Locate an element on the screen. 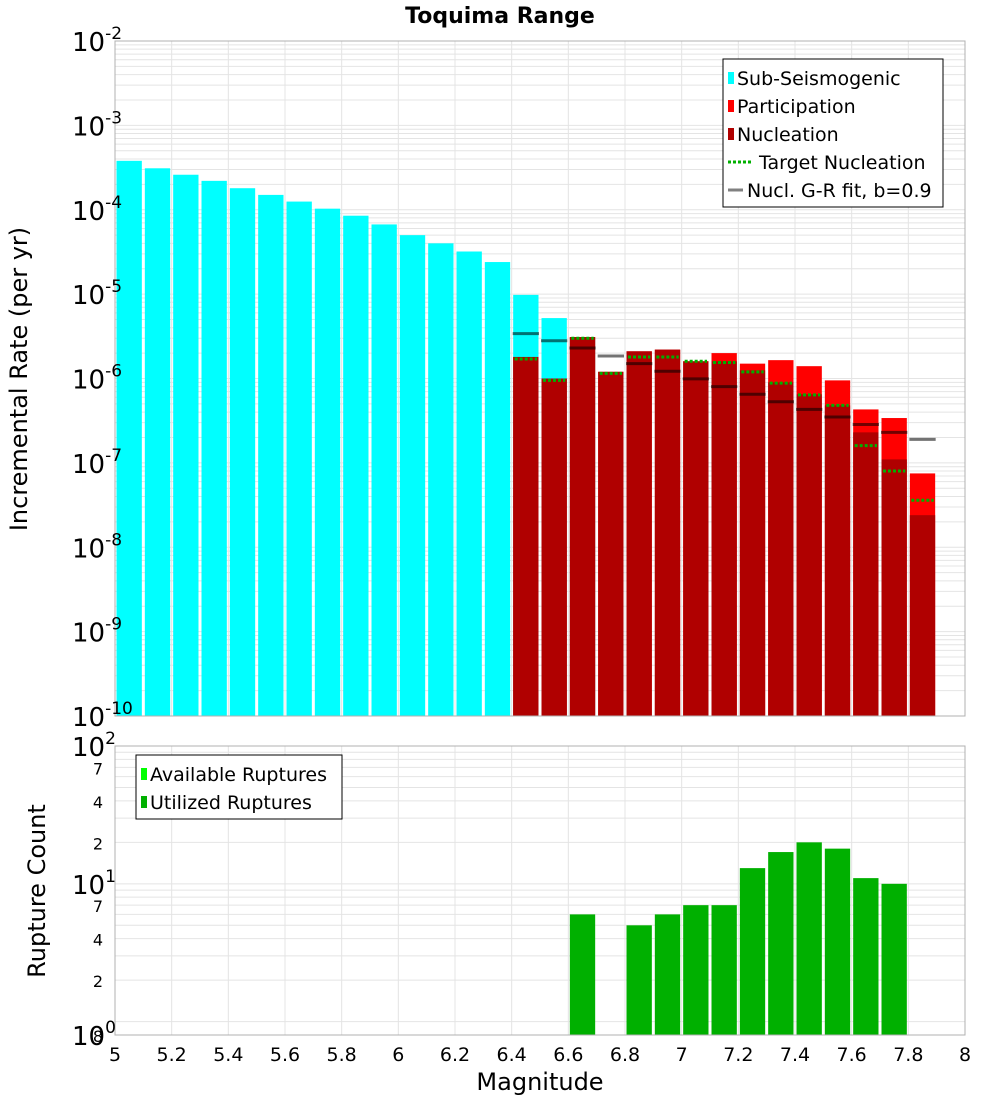 The width and height of the screenshot is (1000, 1100). legend-label: Nucl. G-R fit, b=0.9 is located at coordinates (839, 191).